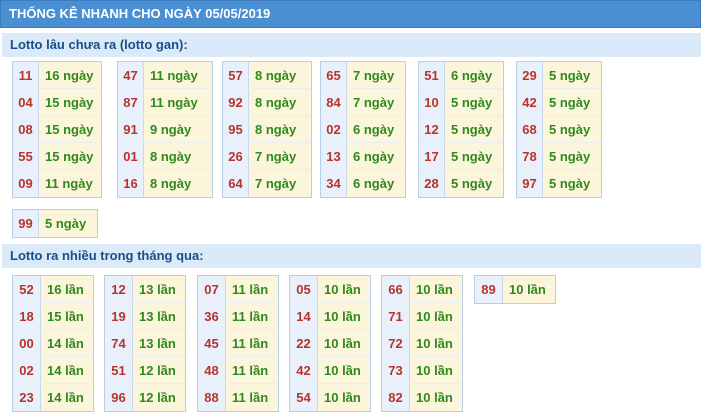 Image resolution: width=705 pixels, height=416 pixels. I want to click on lotto-number: 42, so click(530, 102).